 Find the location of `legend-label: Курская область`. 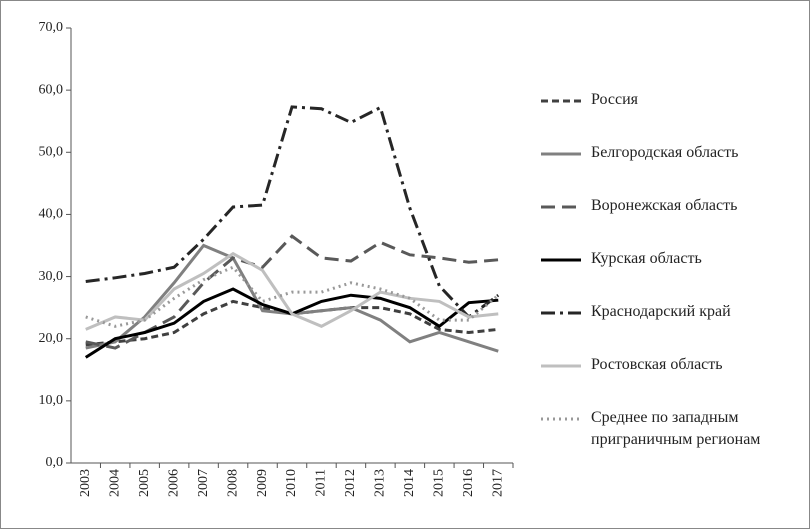

legend-label: Курская область is located at coordinates (646, 258).